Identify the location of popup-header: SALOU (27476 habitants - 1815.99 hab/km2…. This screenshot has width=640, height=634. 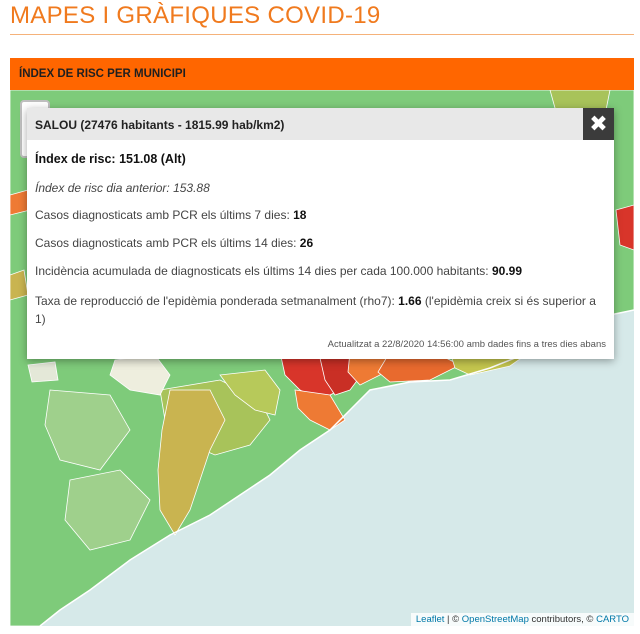
(320, 124).